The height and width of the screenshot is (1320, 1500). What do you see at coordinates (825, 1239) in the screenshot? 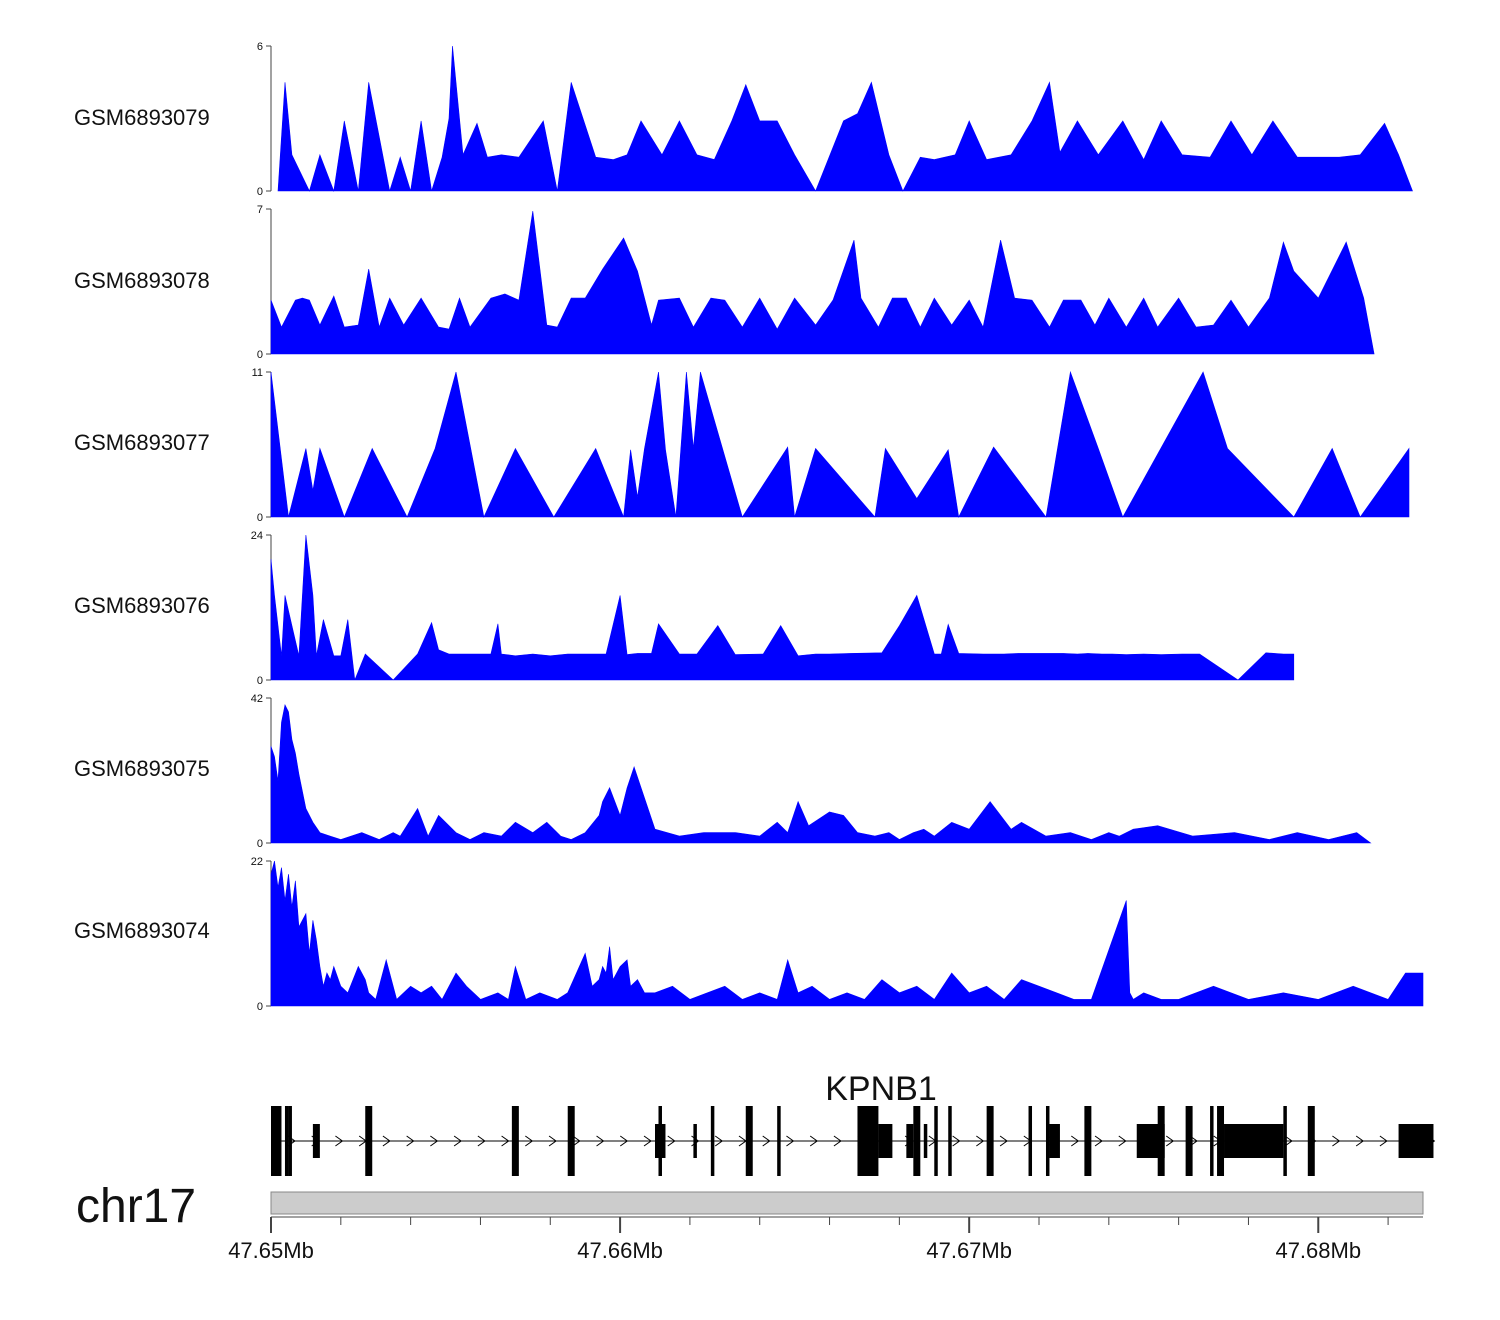
I see `genomic-axis: 47.65Mb 47.66Mb 47.67Mb 47.68Mb` at bounding box center [825, 1239].